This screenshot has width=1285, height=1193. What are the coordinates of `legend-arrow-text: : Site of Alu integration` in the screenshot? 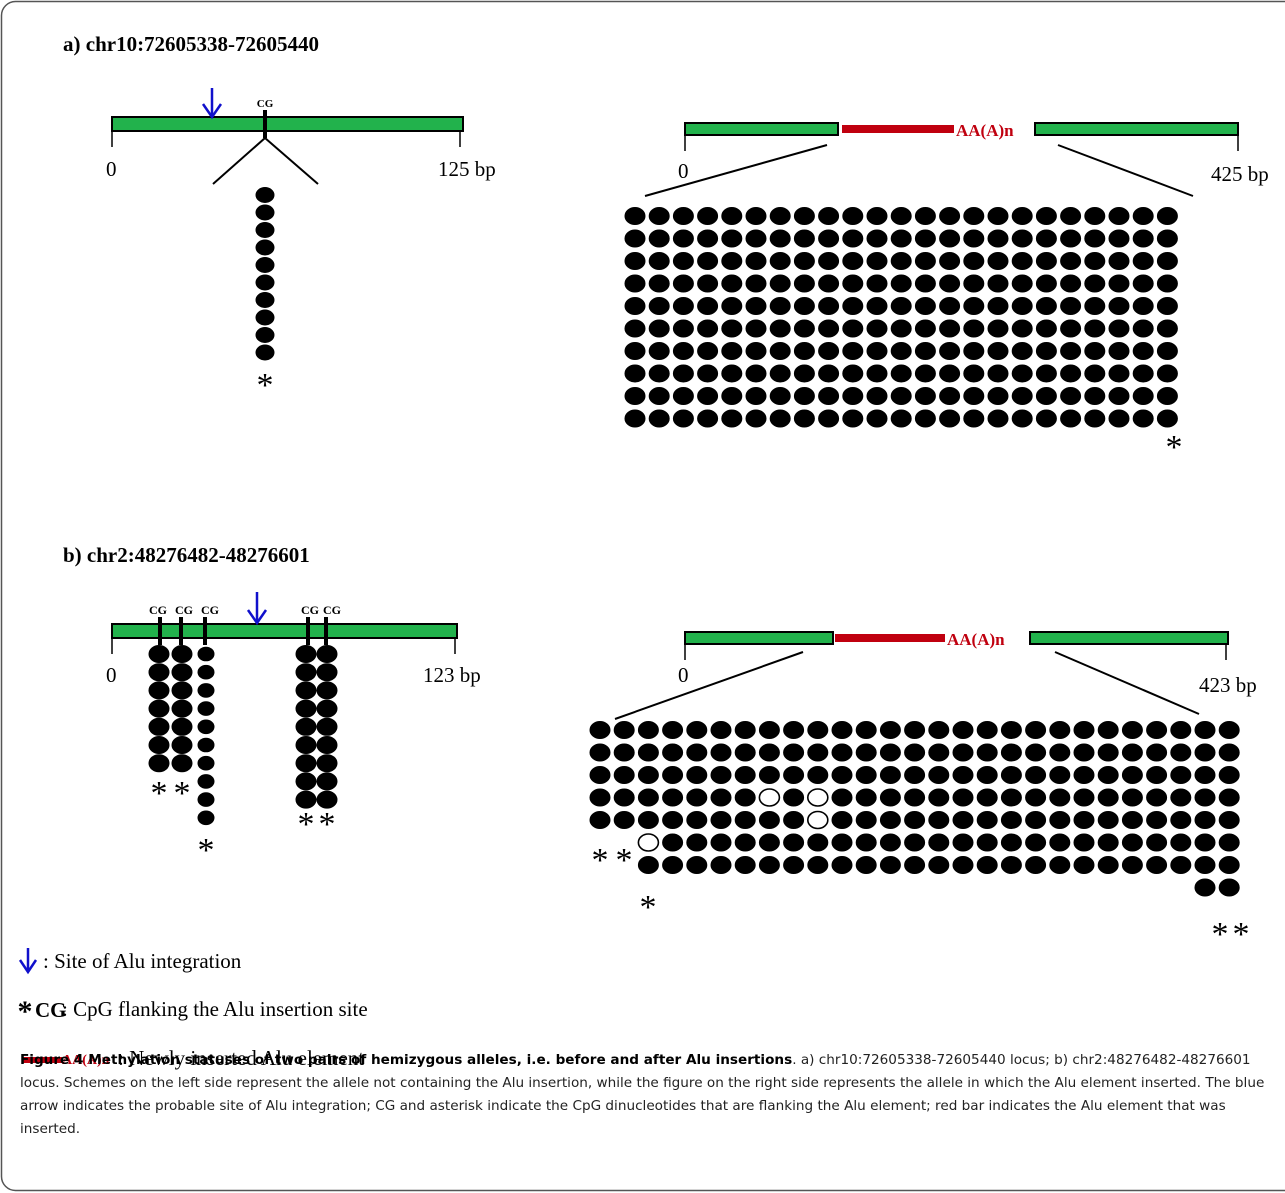 It's located at (142, 961).